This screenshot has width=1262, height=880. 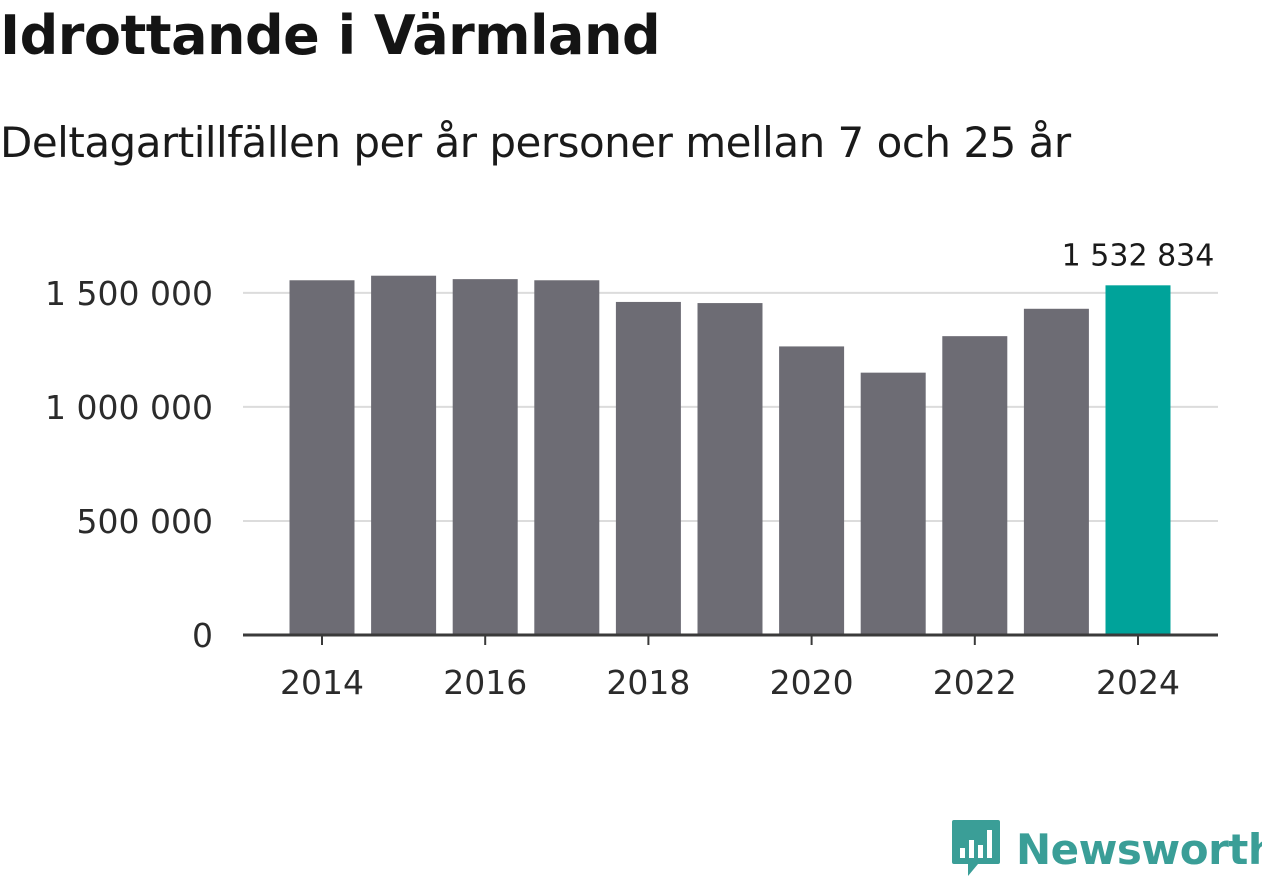 What do you see at coordinates (730, 639) in the screenshot?
I see `x-axis` at bounding box center [730, 639].